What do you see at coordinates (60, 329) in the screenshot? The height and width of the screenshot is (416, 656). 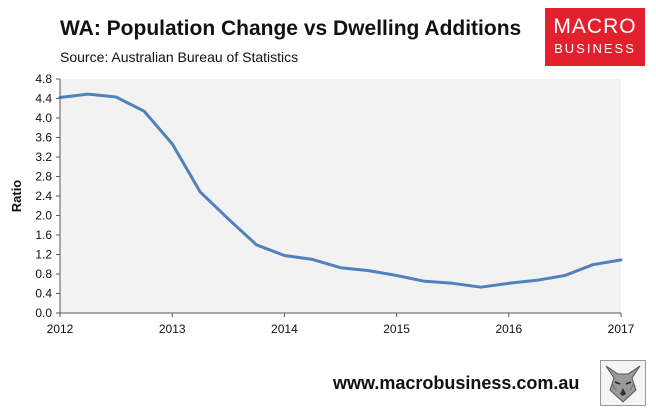 I see `x-tick-label: 2012` at bounding box center [60, 329].